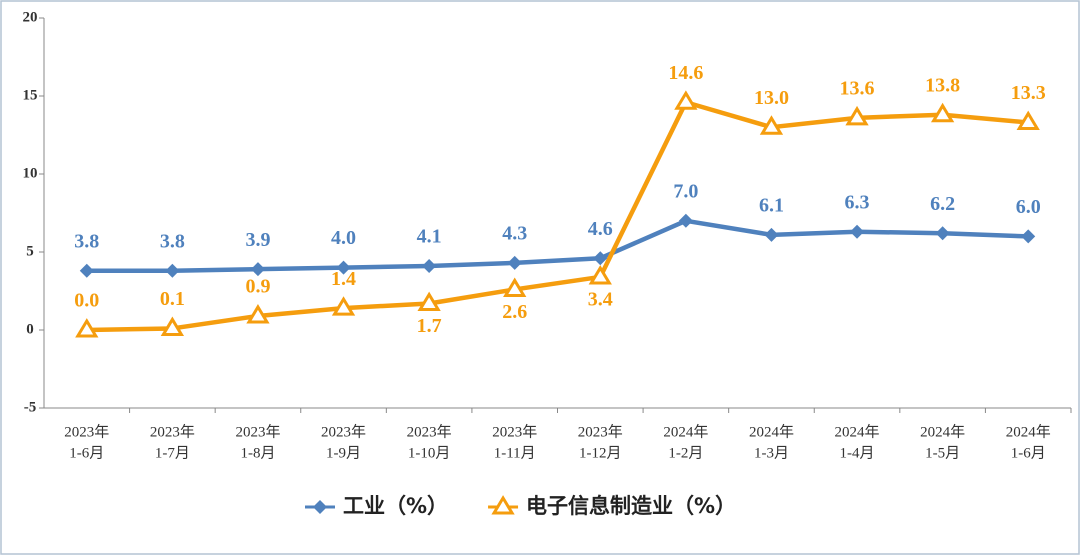 This screenshot has width=1080, height=555. Describe the element at coordinates (1028, 93) in the screenshot. I see `data-label: 13.3` at that location.